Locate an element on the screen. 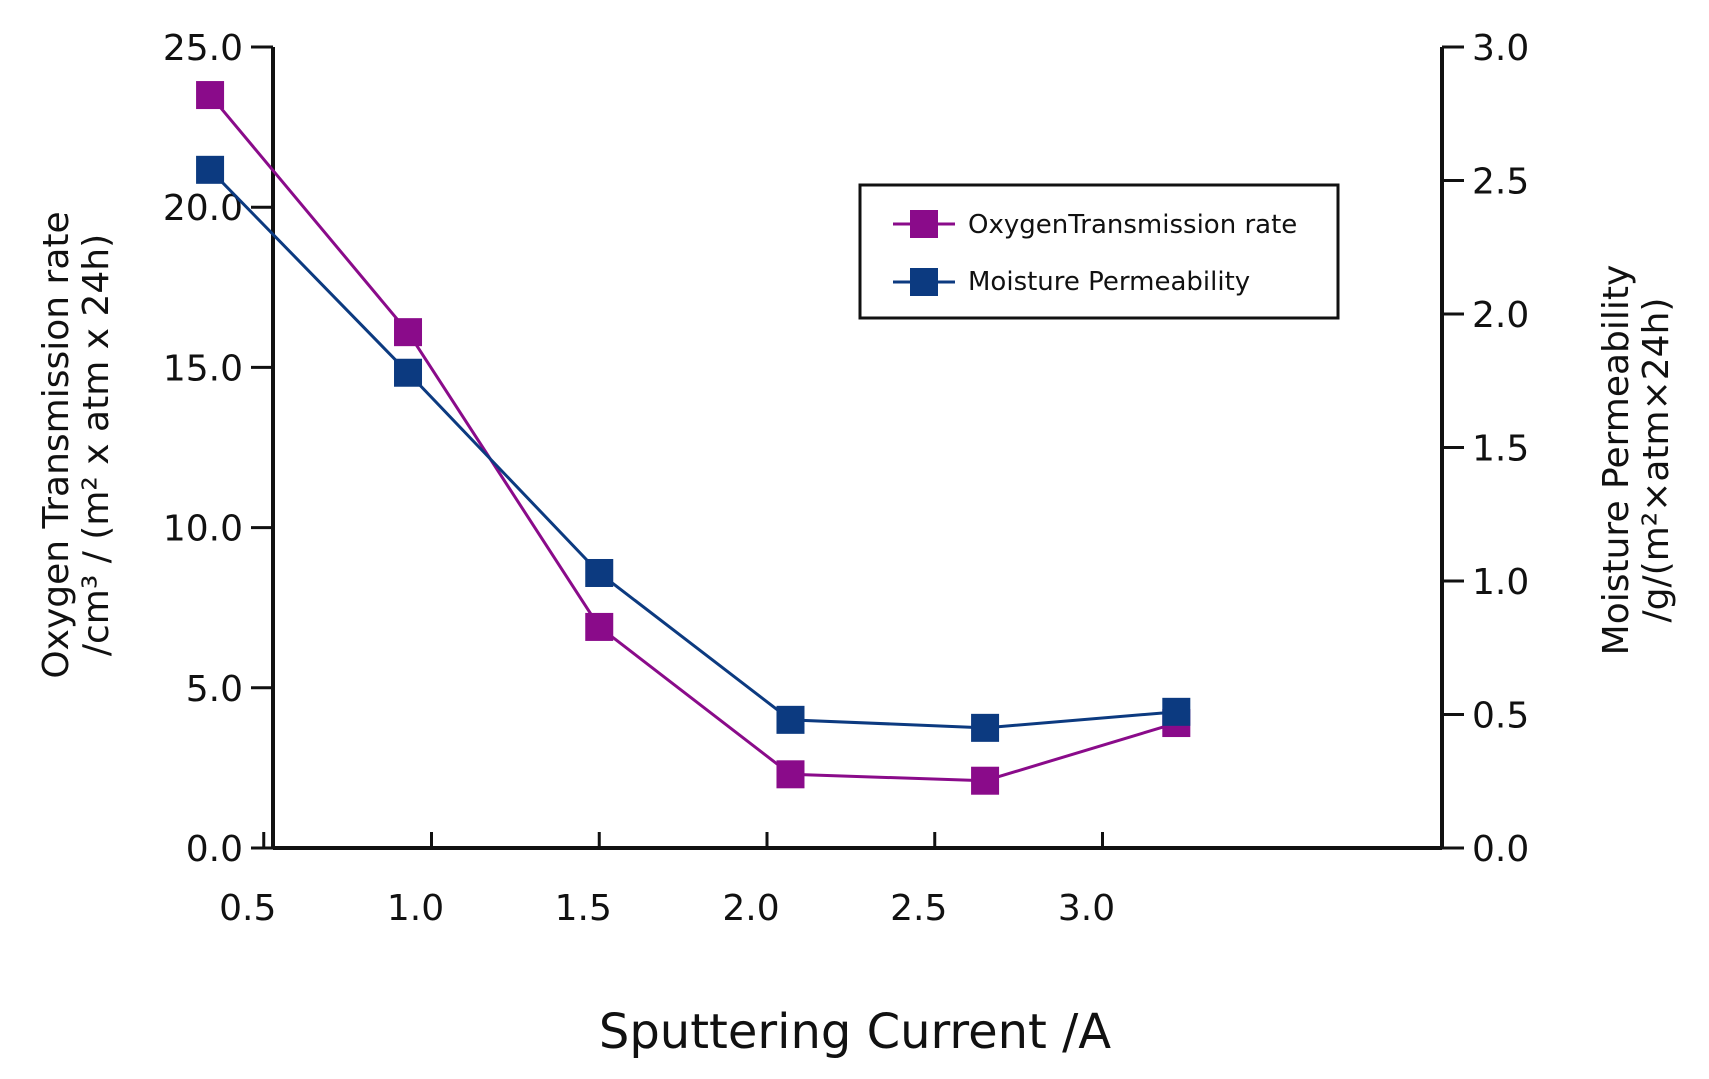 The image size is (1709, 1079). x-tick-label: 2.5 is located at coordinates (918, 908).